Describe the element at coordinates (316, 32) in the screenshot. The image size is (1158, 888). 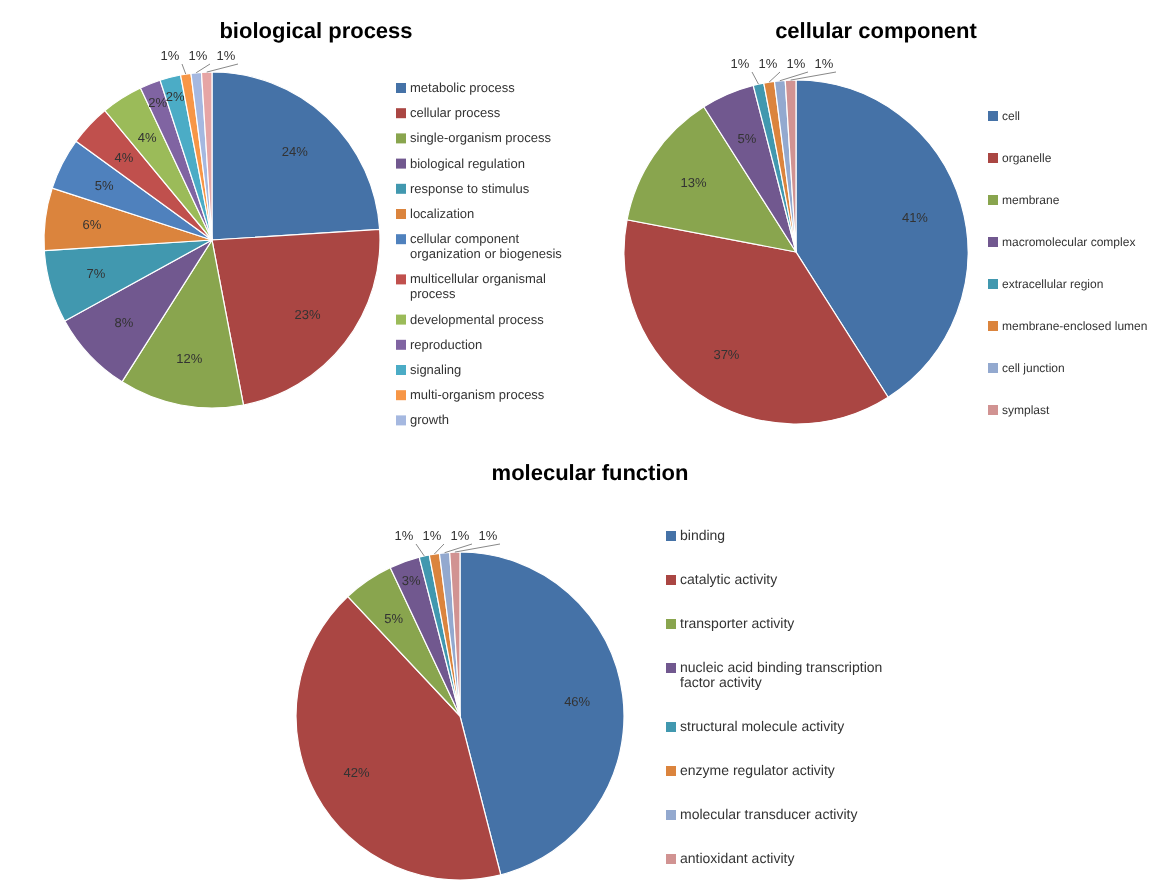
I see `chart-title: biological process` at that location.